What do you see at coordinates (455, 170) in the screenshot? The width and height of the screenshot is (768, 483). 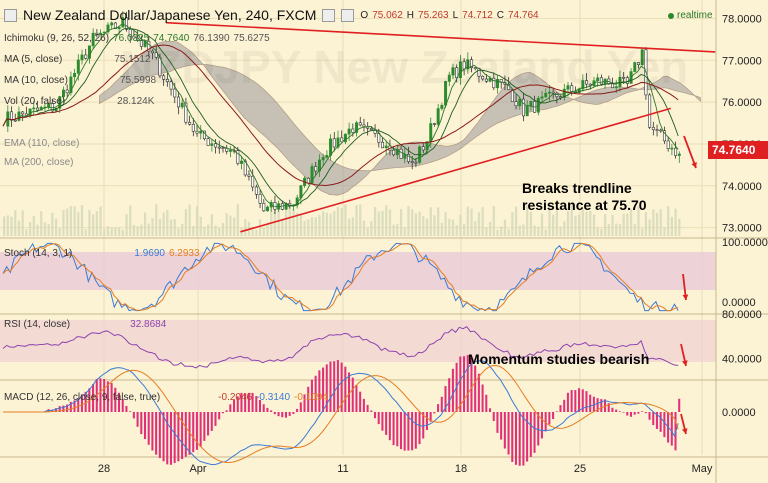 I see `trendline` at bounding box center [455, 170].